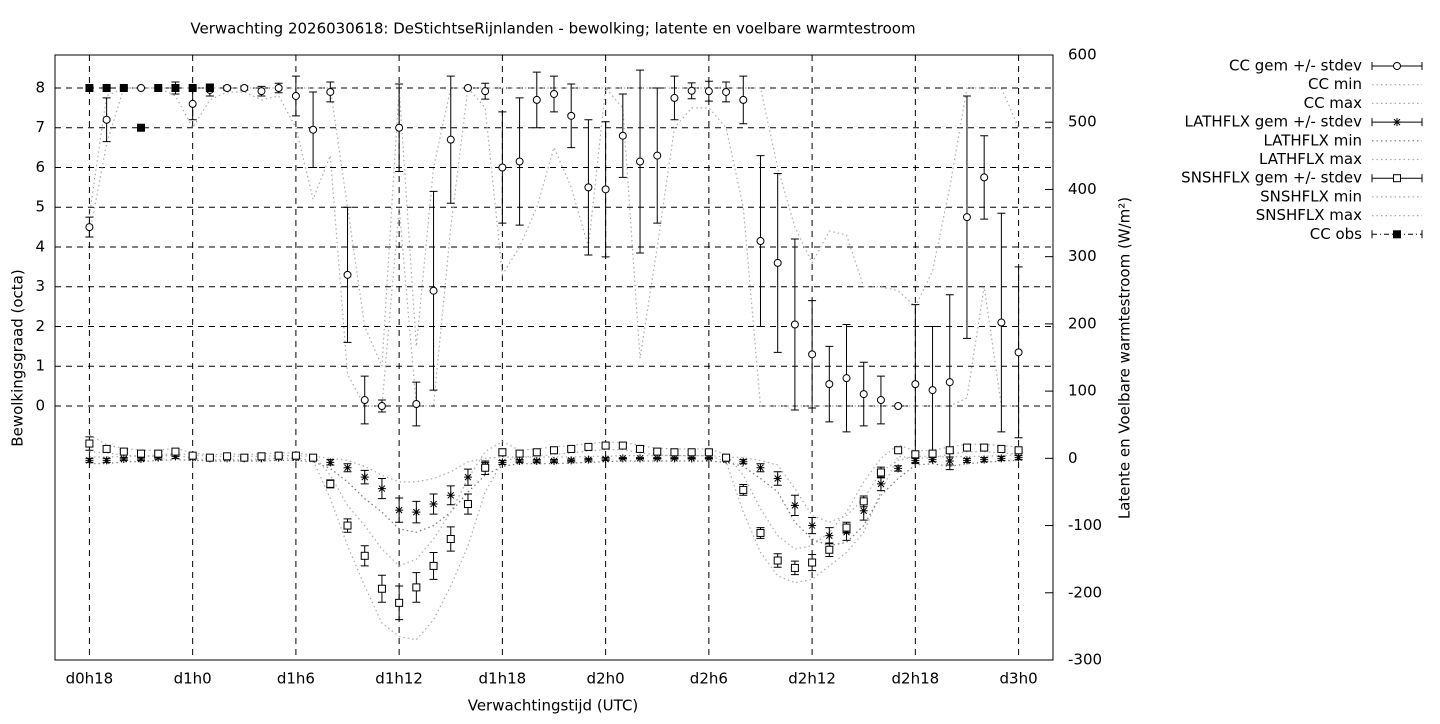  I want to click on y-tick-label: 1, so click(40, 366).